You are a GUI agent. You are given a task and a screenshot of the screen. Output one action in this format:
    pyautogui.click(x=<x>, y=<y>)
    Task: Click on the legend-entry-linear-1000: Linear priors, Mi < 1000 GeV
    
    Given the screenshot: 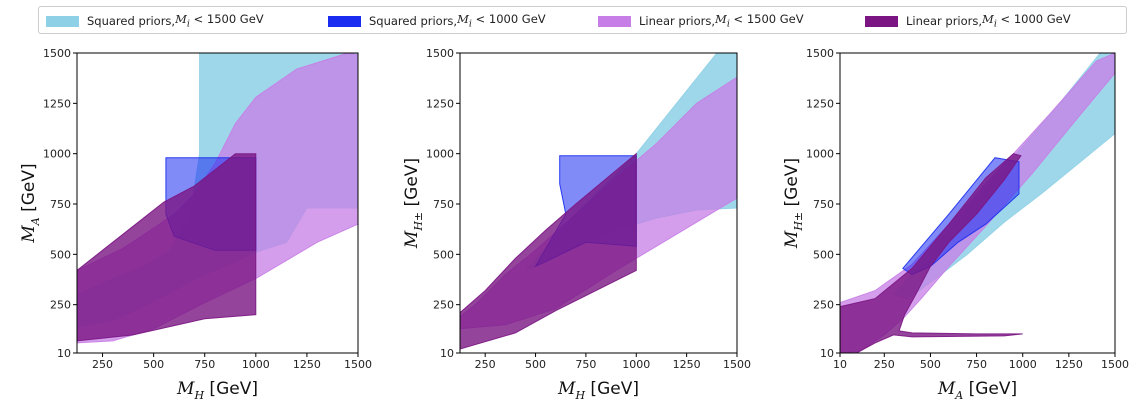 What is the action you would take?
    pyautogui.click(x=968, y=21)
    